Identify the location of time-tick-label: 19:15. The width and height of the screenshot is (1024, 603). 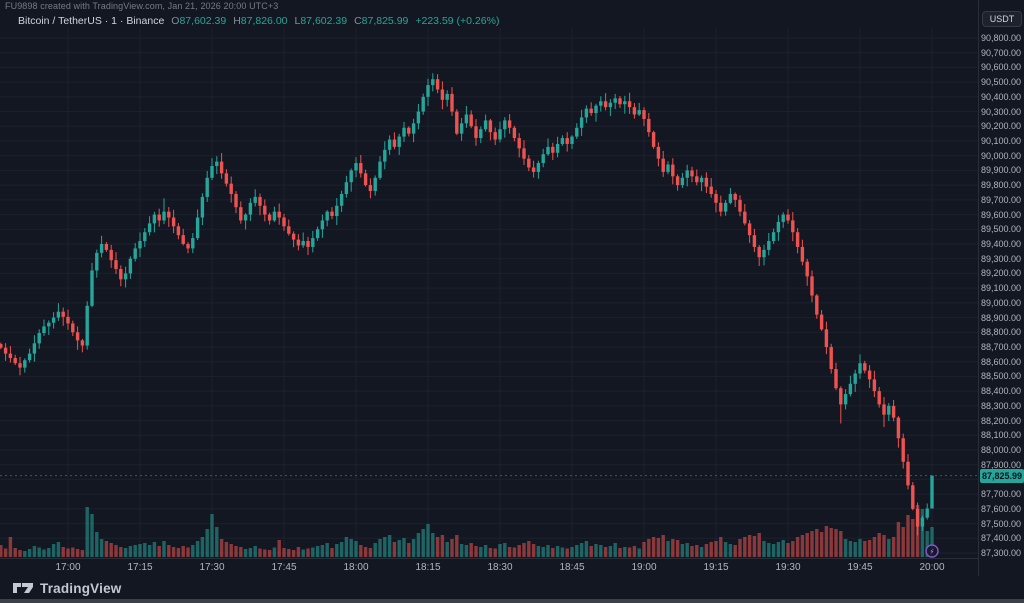
(716, 567).